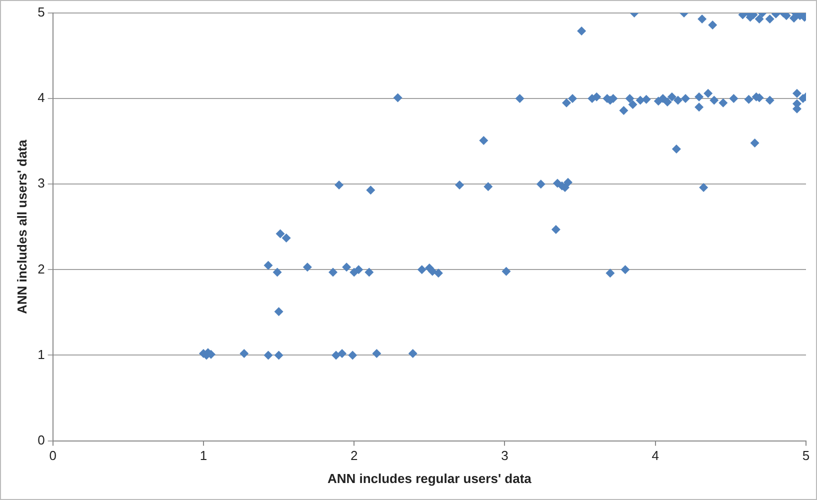 This screenshot has width=817, height=500. I want to click on y-tick-label: 4, so click(41, 98).